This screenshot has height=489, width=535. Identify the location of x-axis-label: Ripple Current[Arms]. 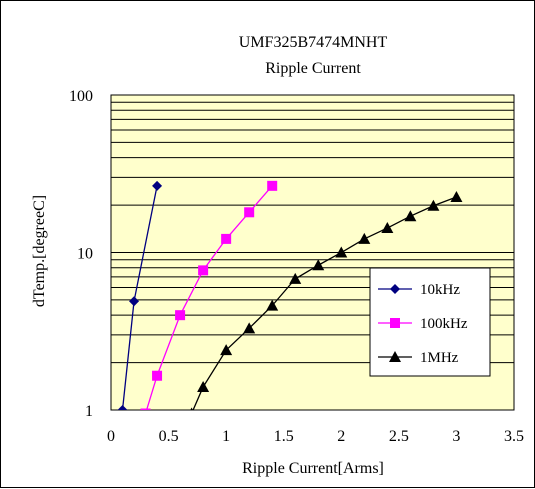
(313, 468).